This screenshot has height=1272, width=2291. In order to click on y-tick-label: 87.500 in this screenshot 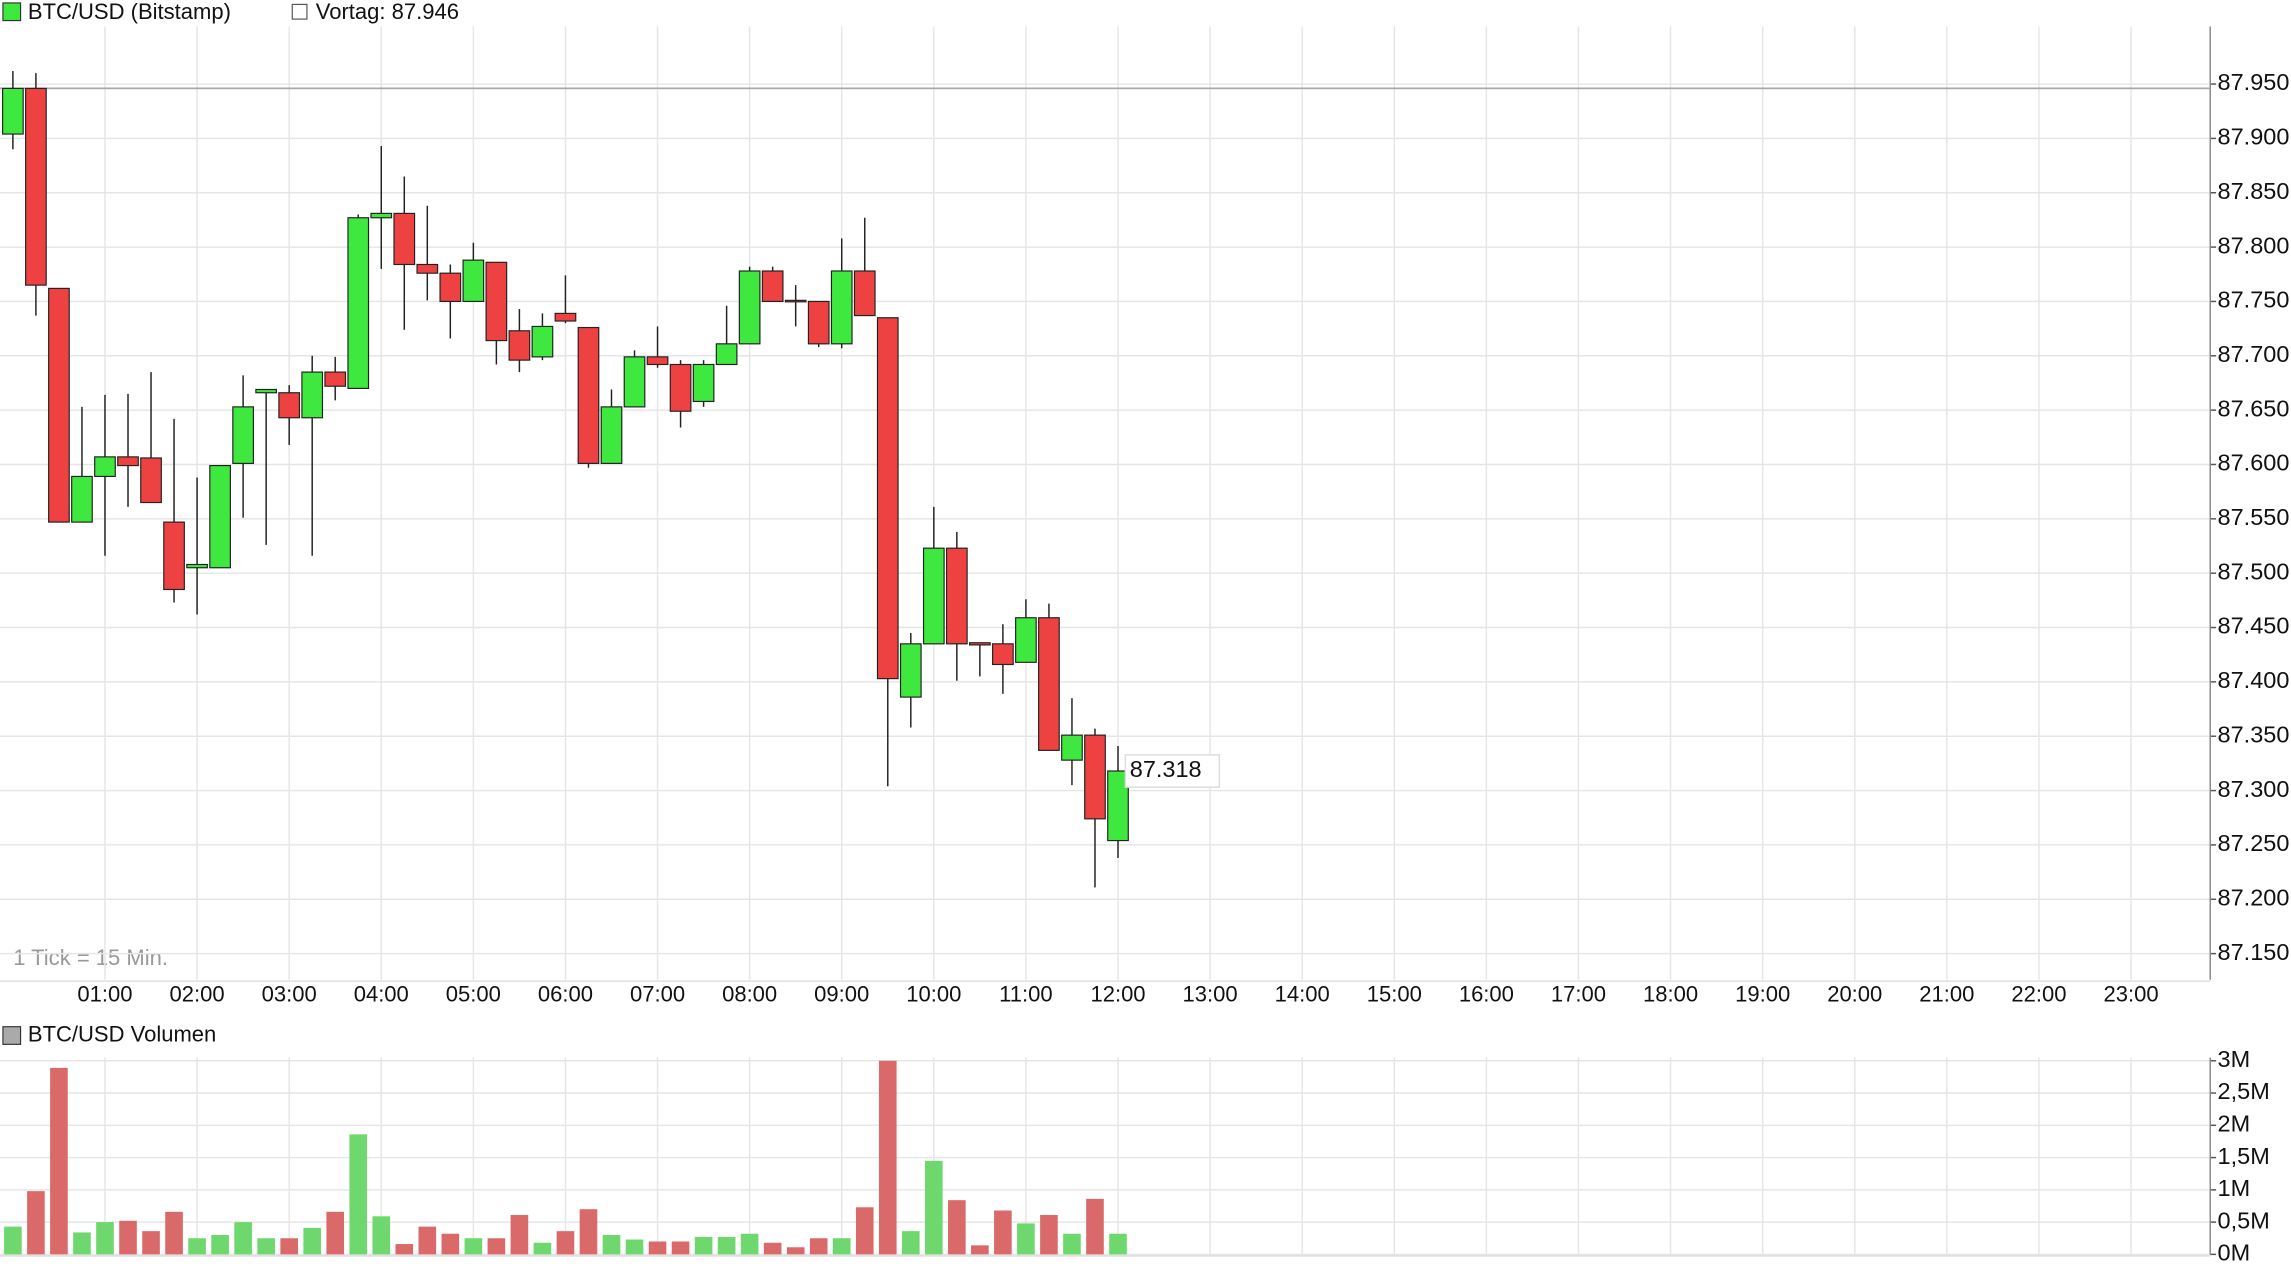, I will do `click(2254, 571)`.